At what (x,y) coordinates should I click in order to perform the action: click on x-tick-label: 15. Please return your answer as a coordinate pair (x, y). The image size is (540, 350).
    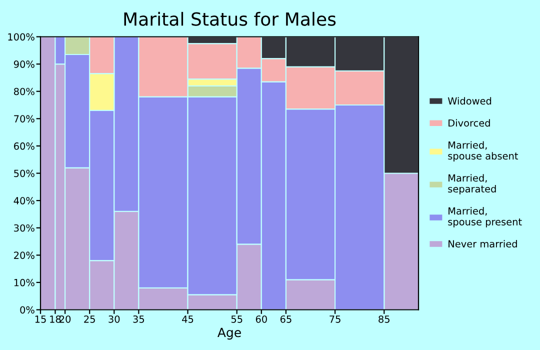
    Looking at the image, I should click on (40, 319).